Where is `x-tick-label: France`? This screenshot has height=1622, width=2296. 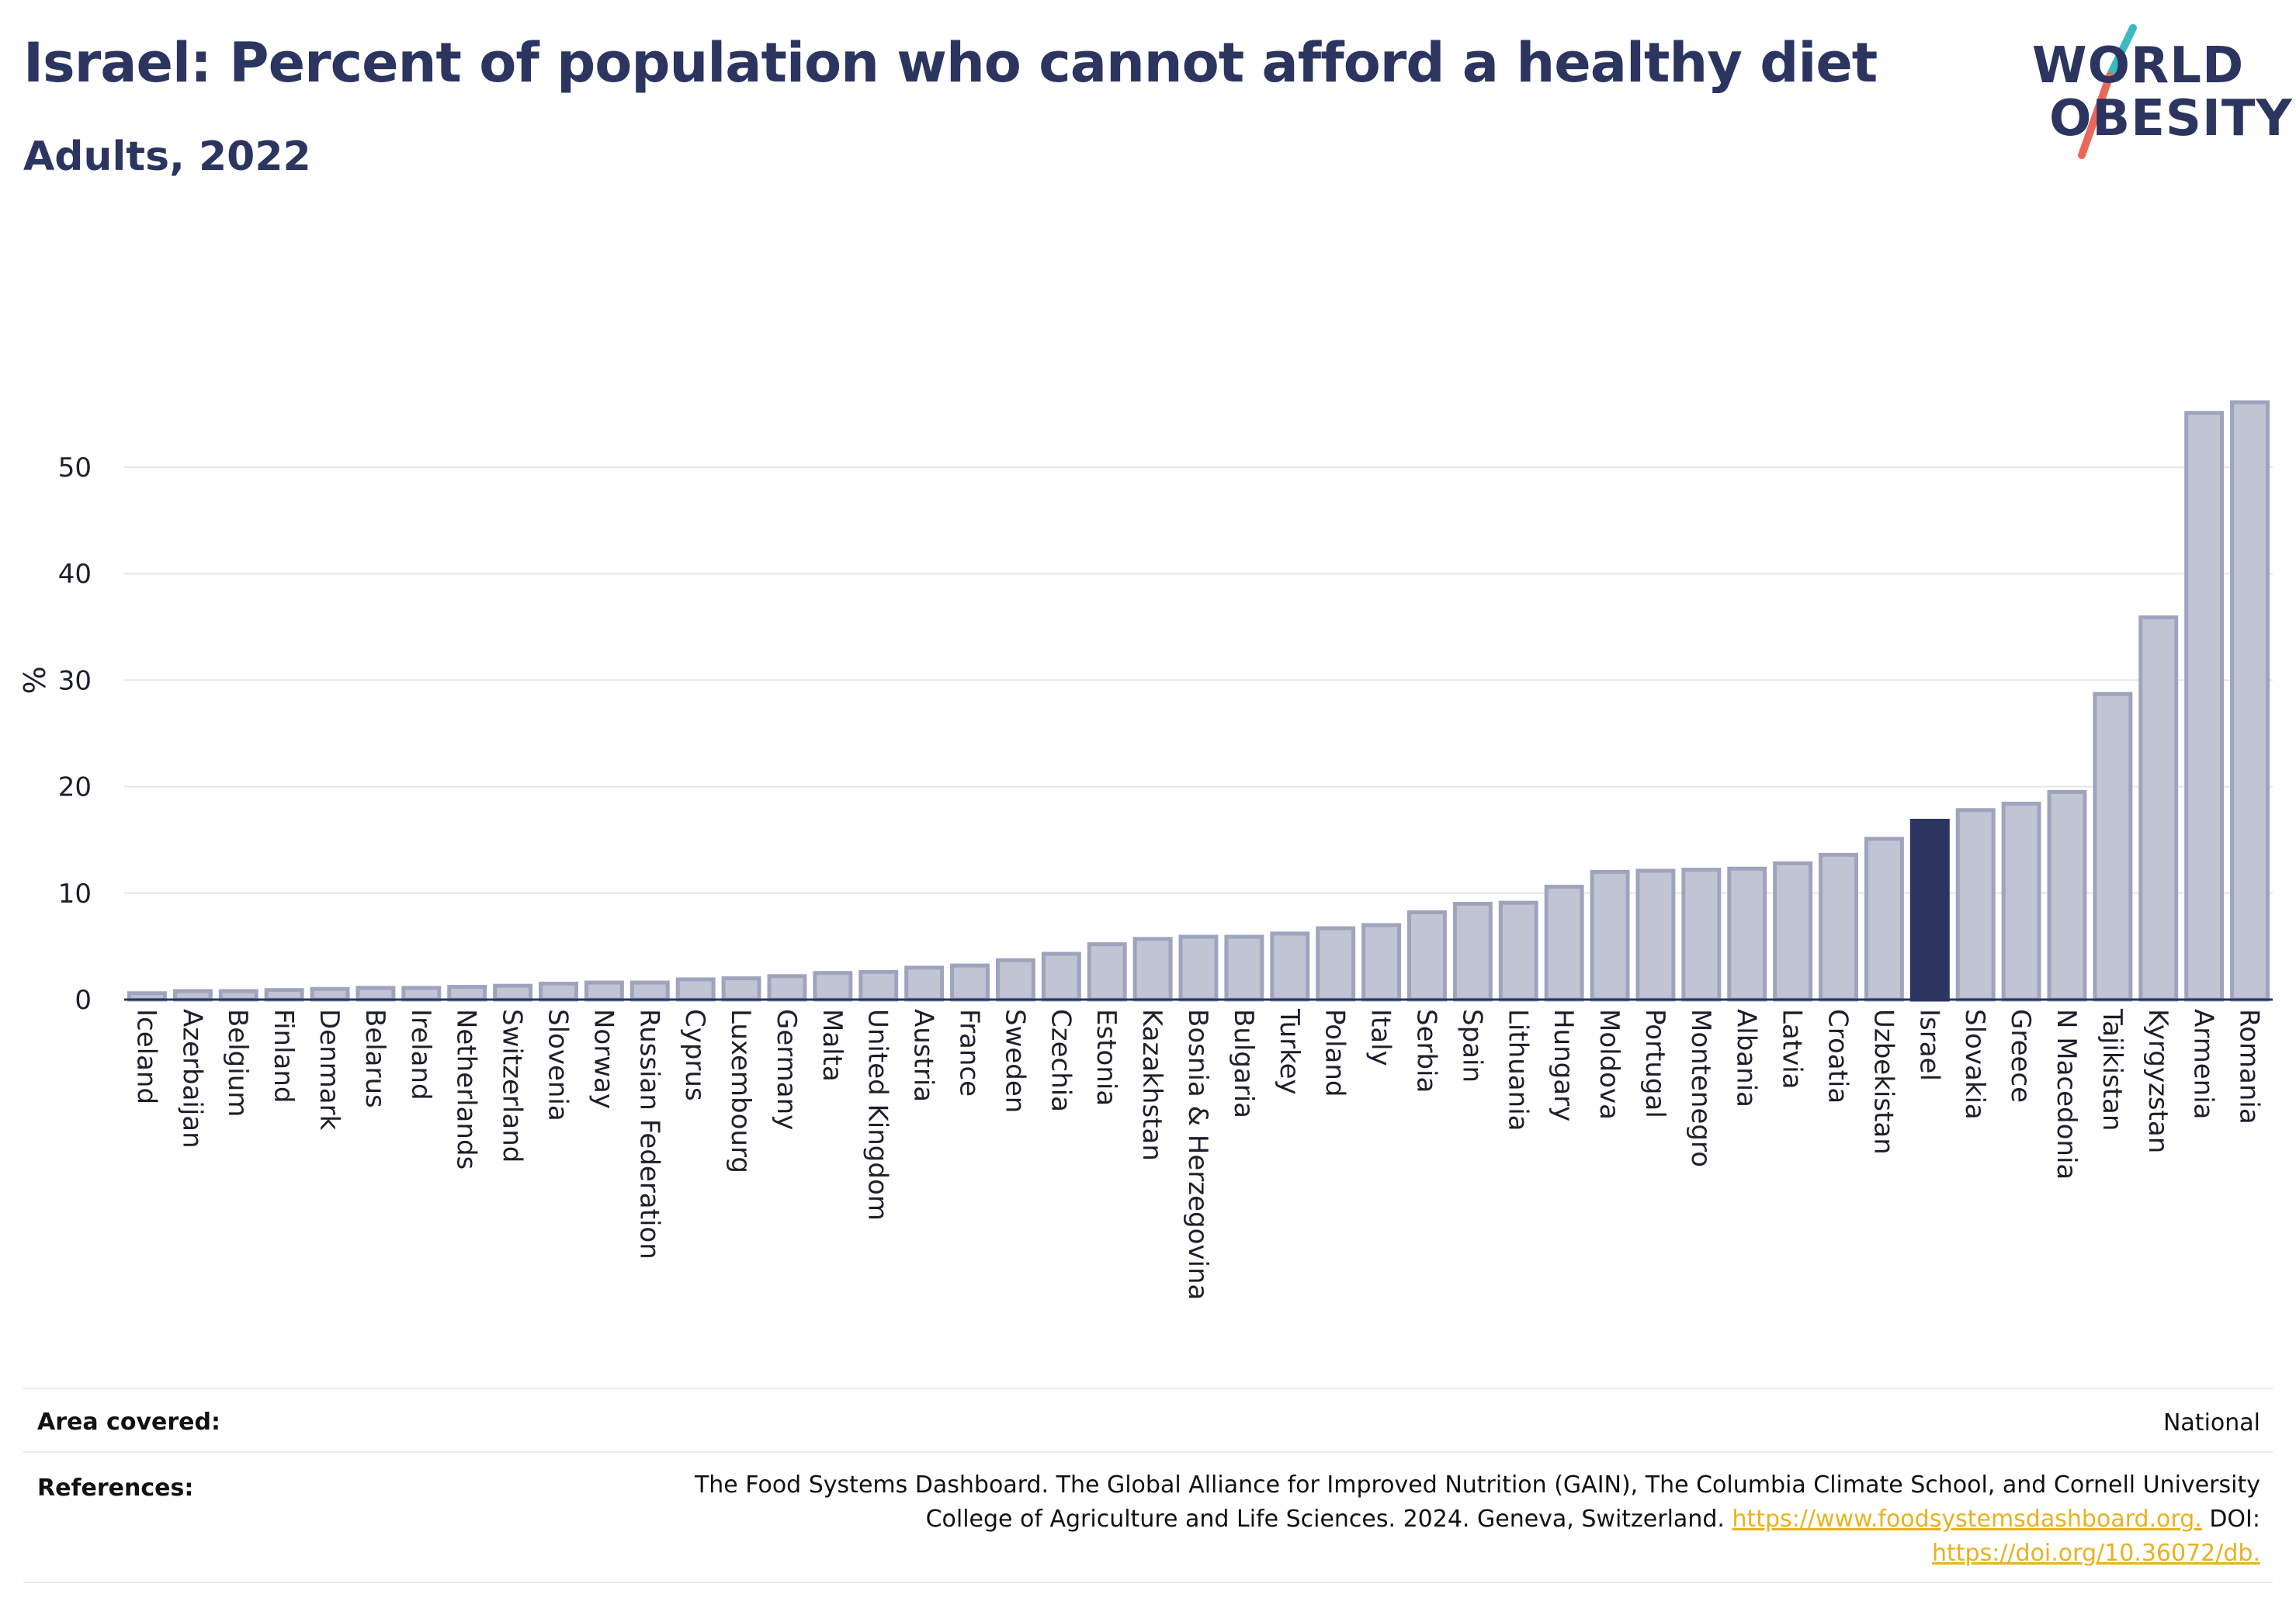
x-tick-label: France is located at coordinates (969, 1053).